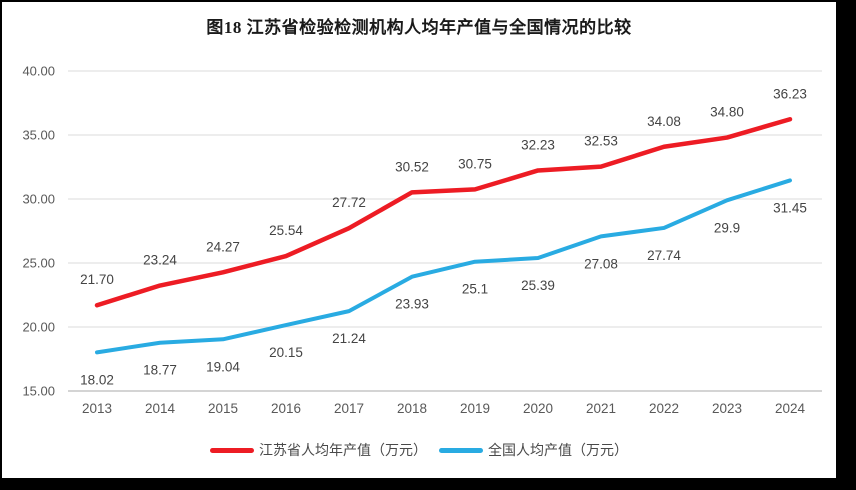  I want to click on data-point-label: 21.70, so click(97, 279).